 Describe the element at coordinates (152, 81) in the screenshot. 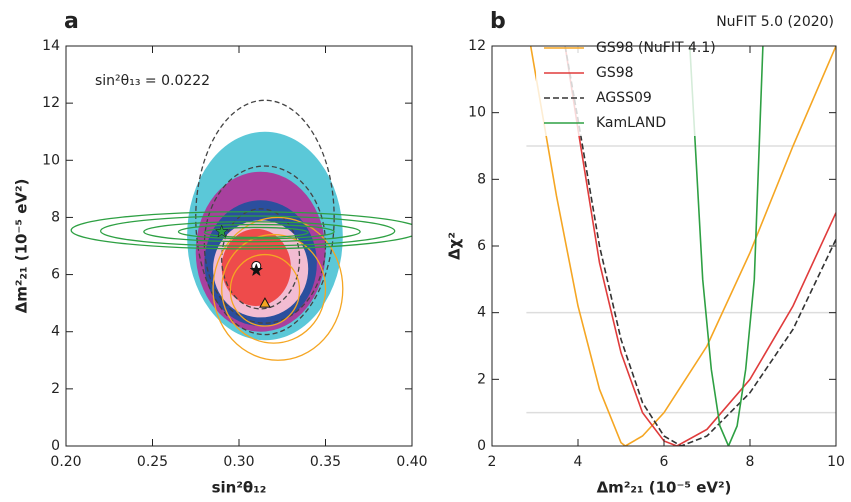

I see `annotation: sin²θ₁₃ = 0.0222` at that location.